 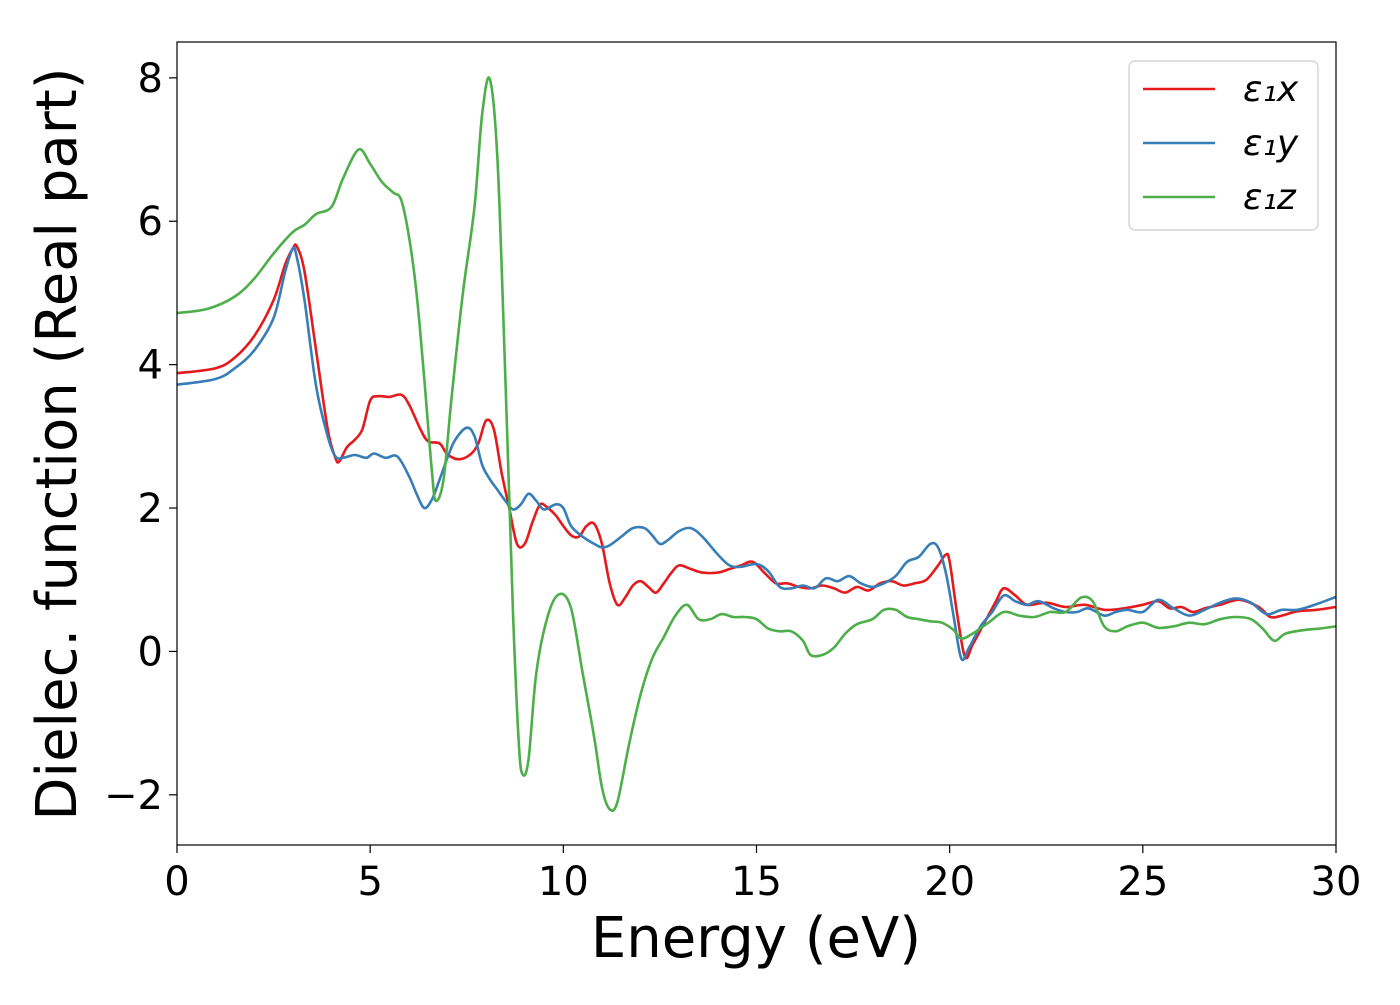 I want to click on y-tick-label: 8, so click(x=150, y=79).